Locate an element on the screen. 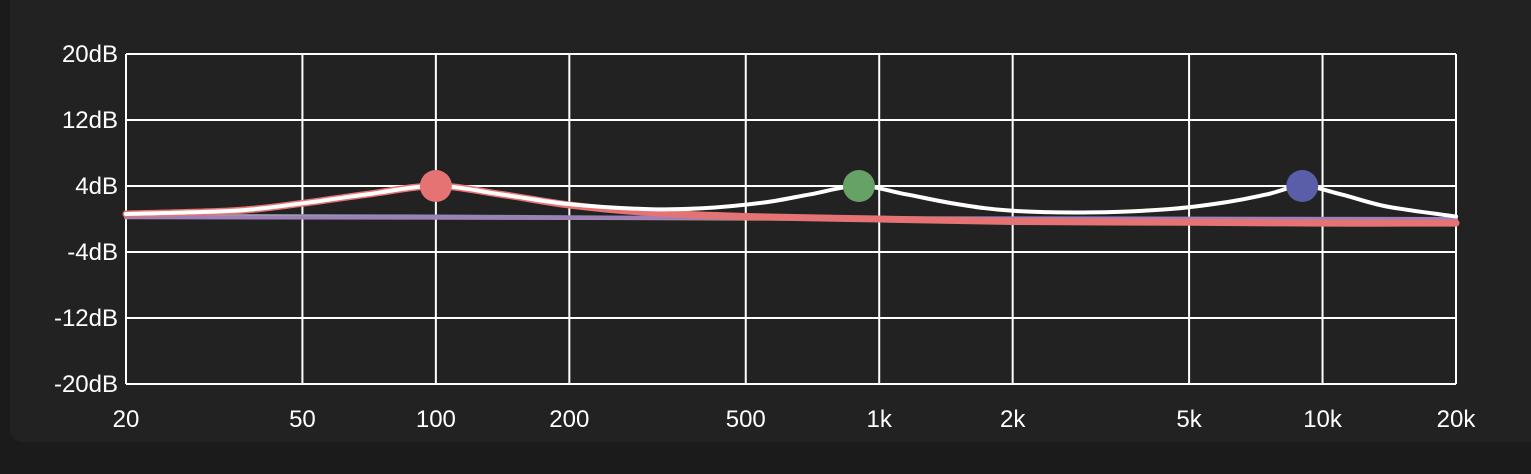 The width and height of the screenshot is (1531, 474). y-tick-label: 4dB is located at coordinates (96, 186).